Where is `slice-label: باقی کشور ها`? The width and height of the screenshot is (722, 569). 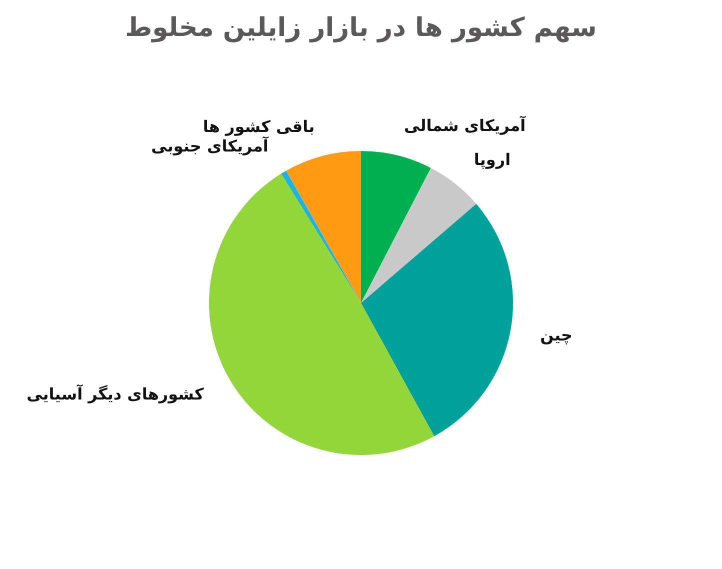 slice-label: باقی کشور ها is located at coordinates (258, 126).